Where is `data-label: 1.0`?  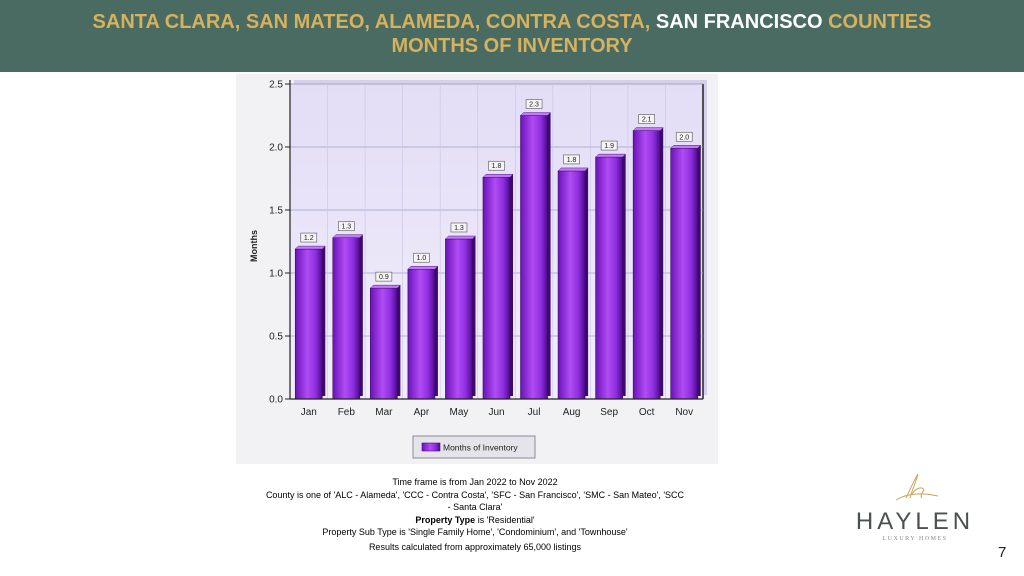 data-label: 1.0 is located at coordinates (422, 258).